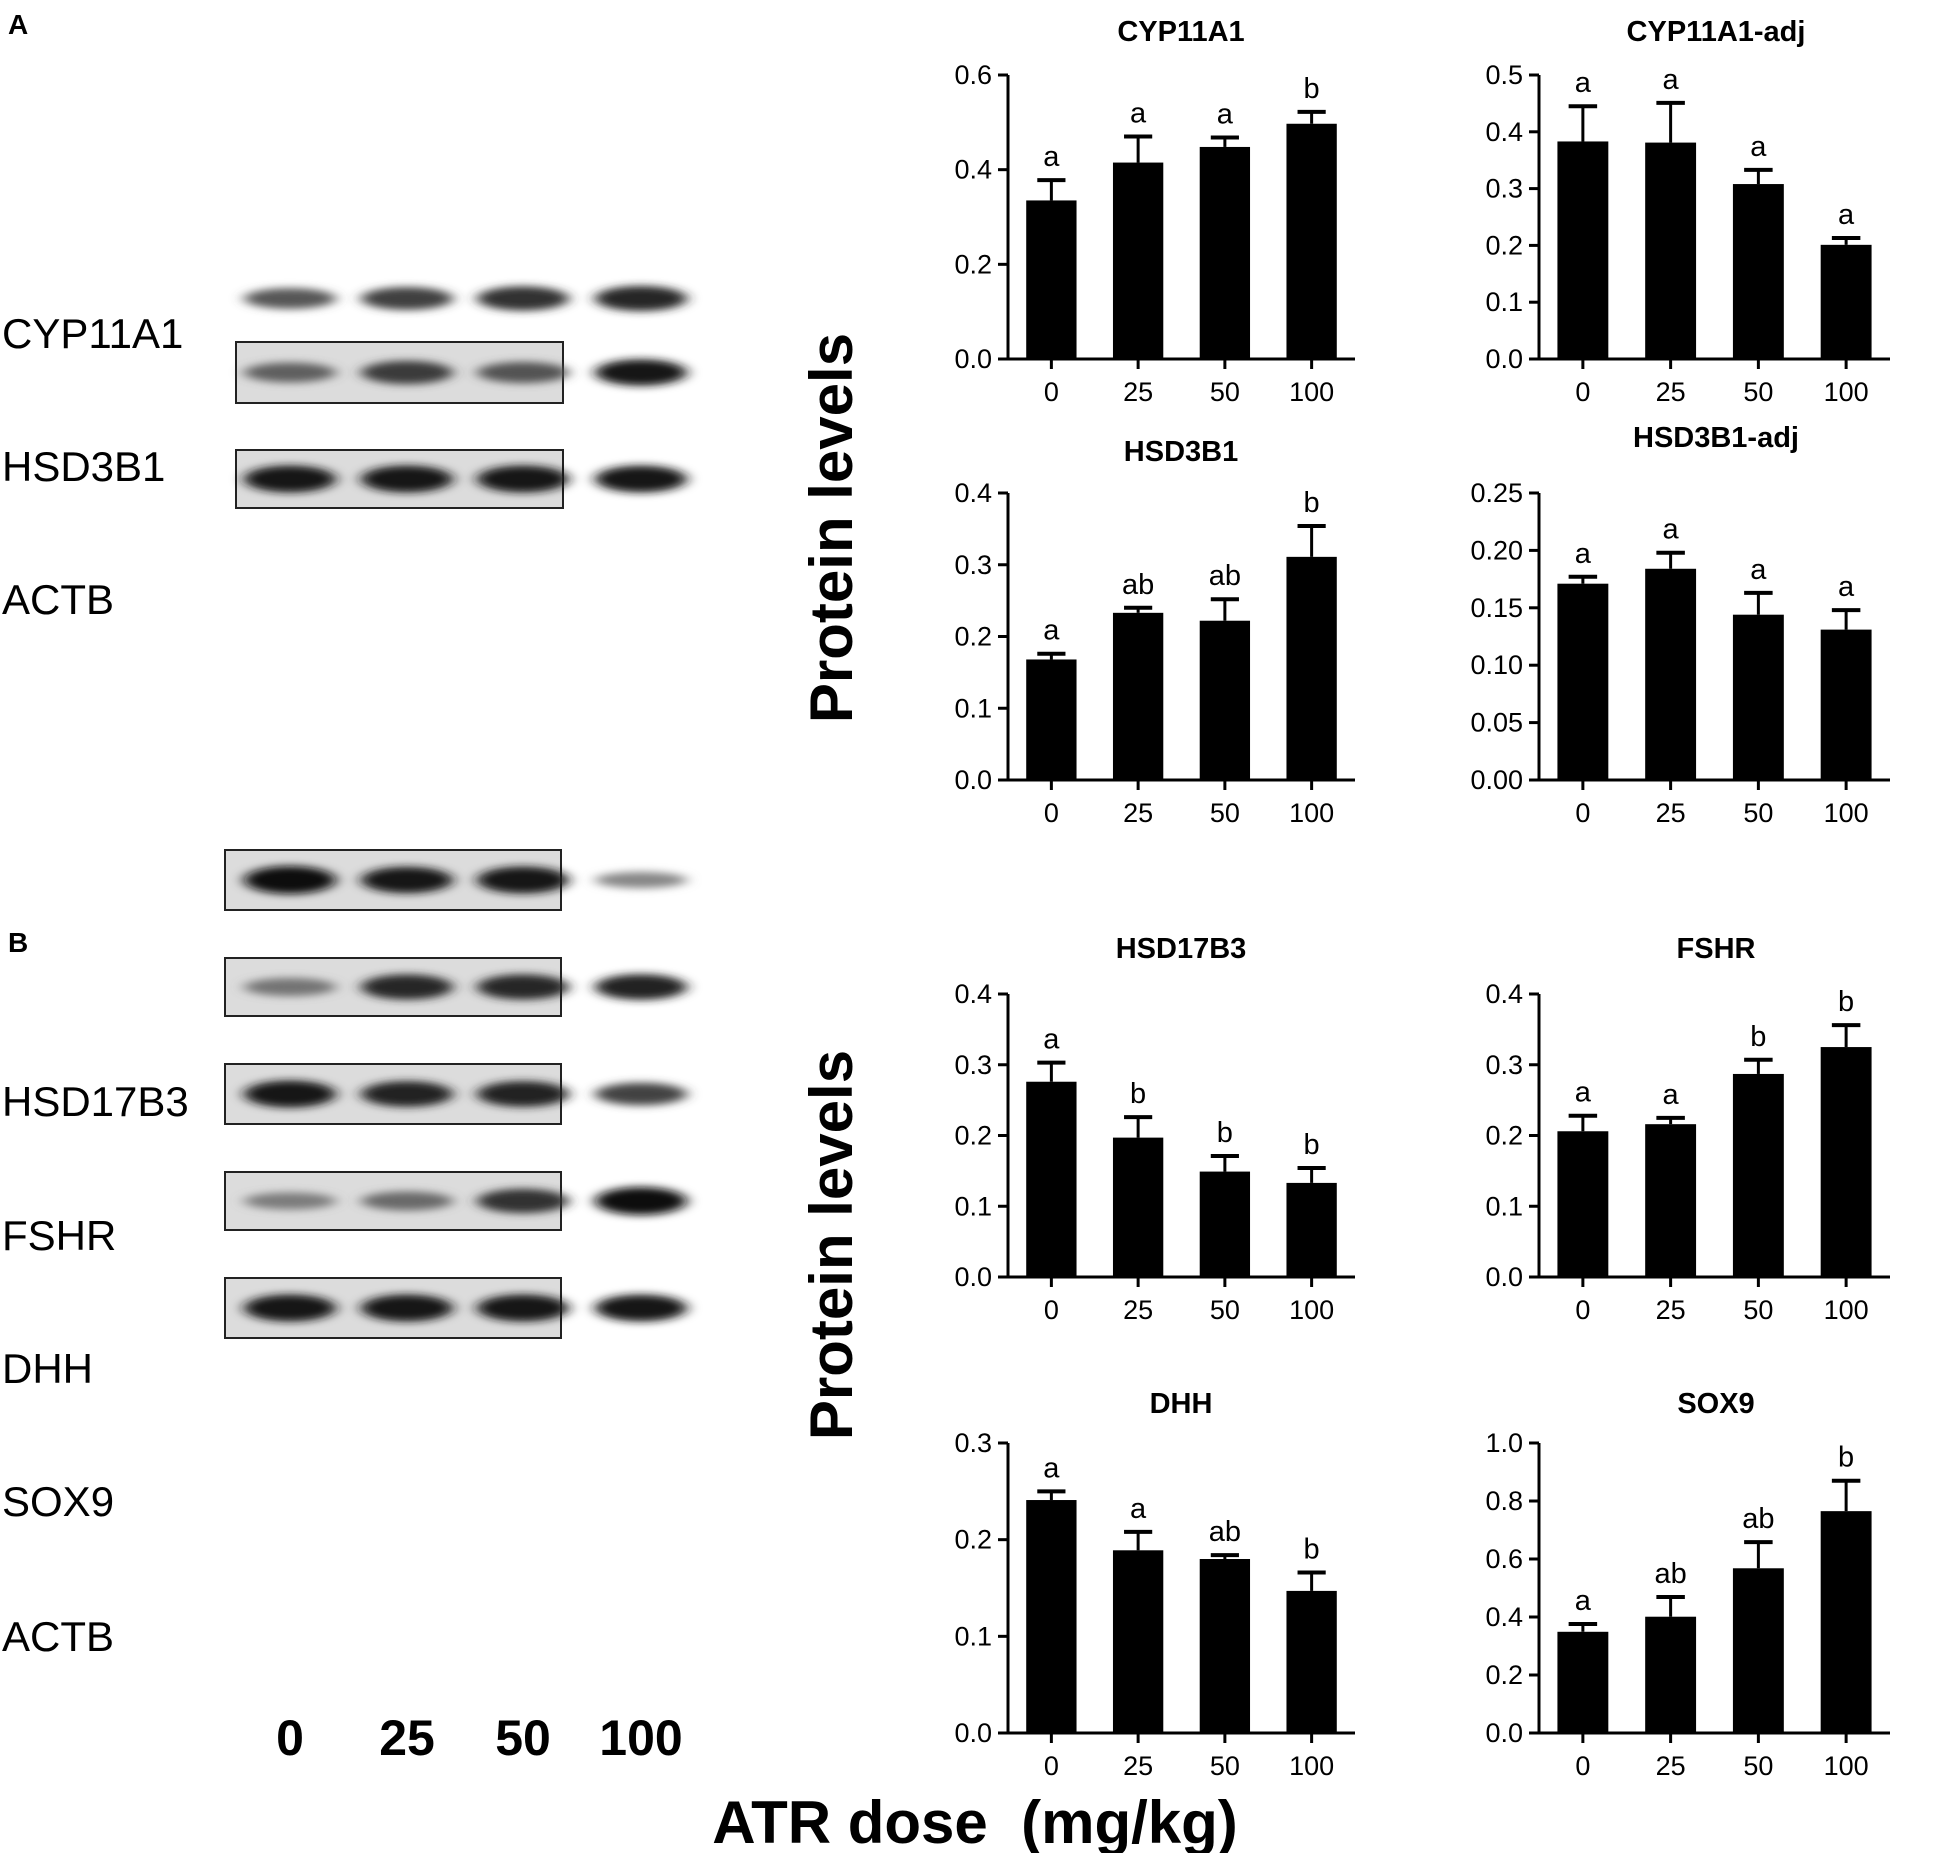 The height and width of the screenshot is (1853, 1950). I want to click on chart-title: HSD3B1, so click(1181, 452).